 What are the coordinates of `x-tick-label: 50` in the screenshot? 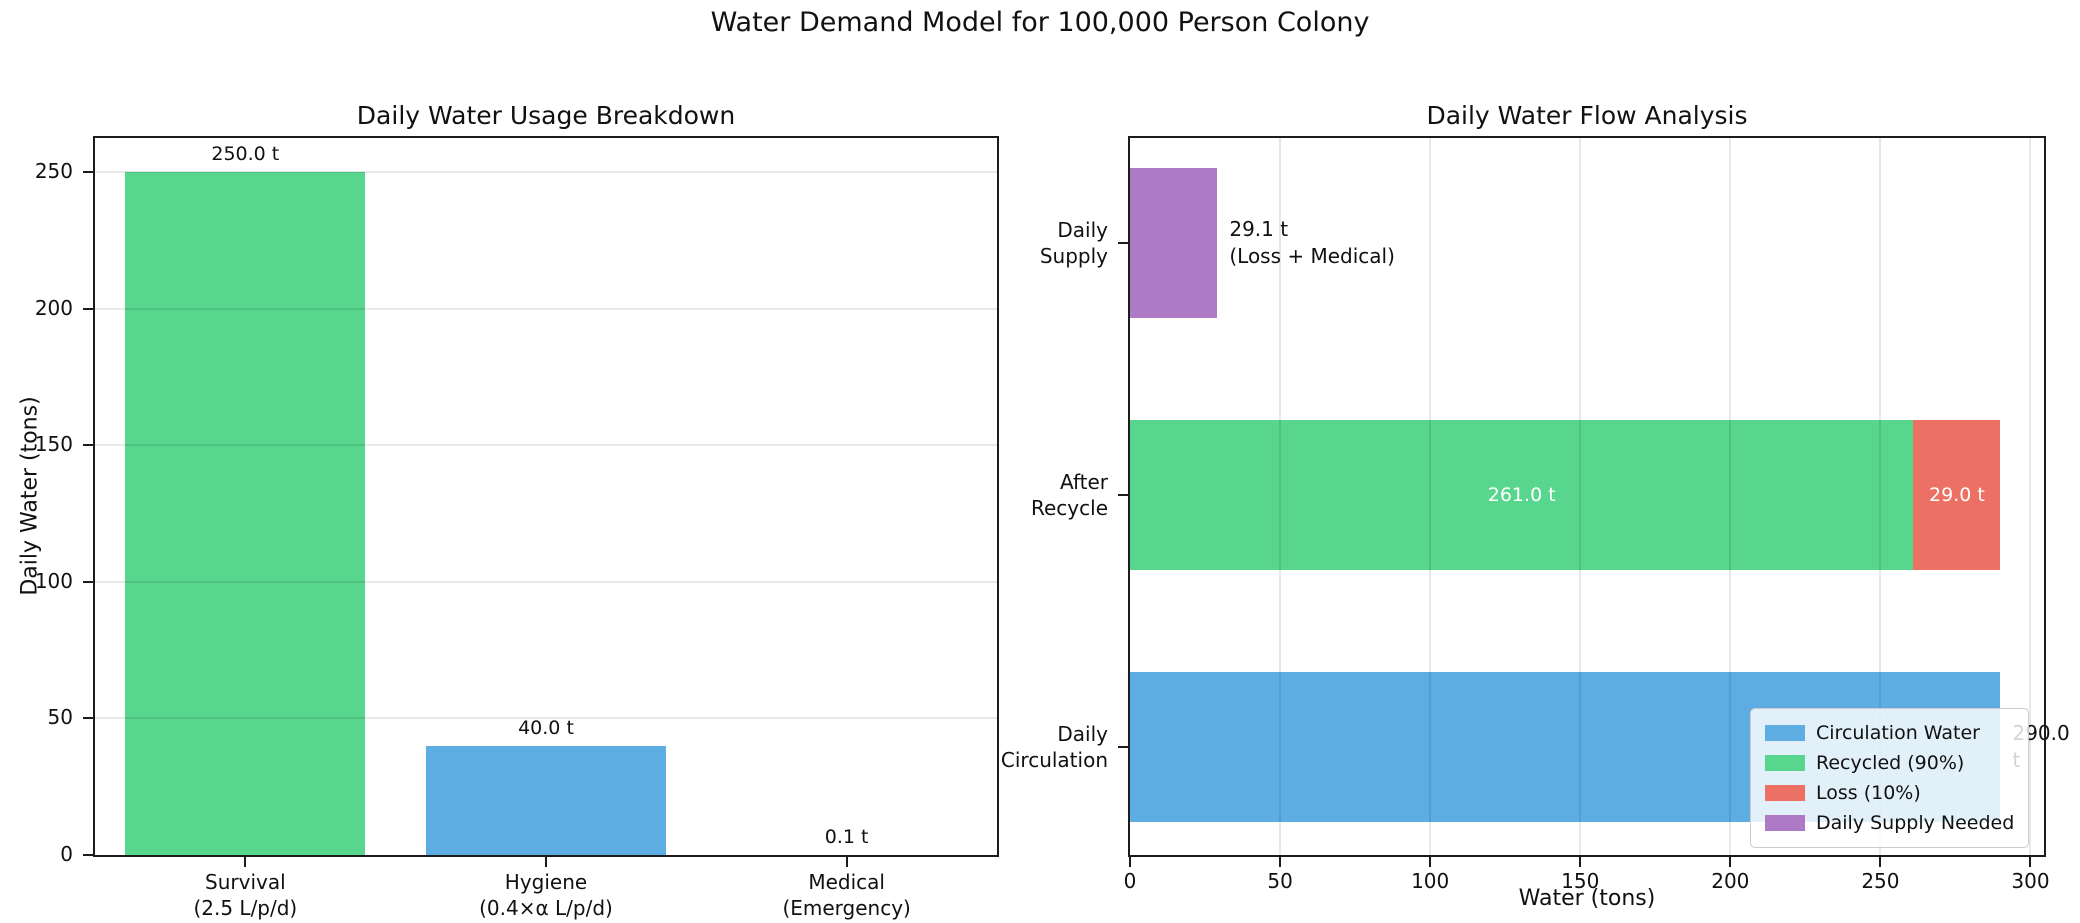 It's located at (1280, 881).